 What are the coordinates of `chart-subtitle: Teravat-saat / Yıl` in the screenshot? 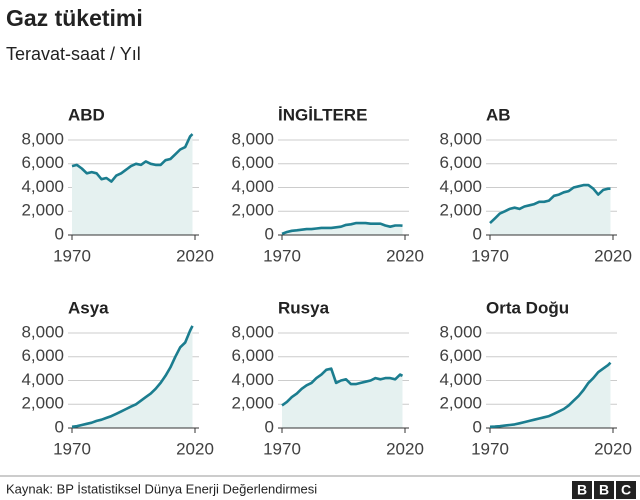 It's located at (73, 54).